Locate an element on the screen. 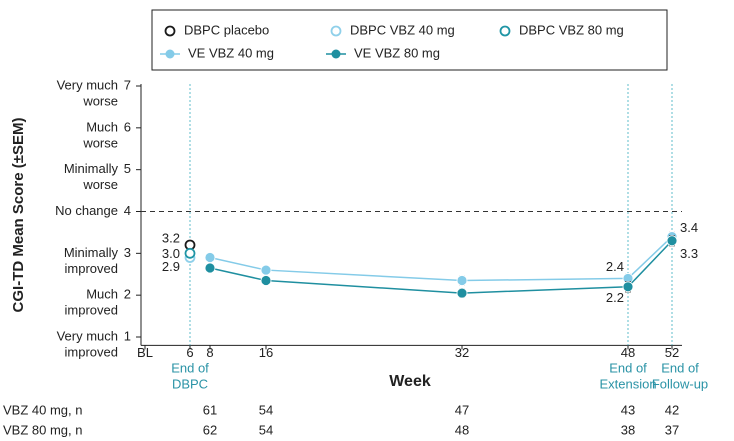  y-tick-label: 6 is located at coordinates (127, 126).